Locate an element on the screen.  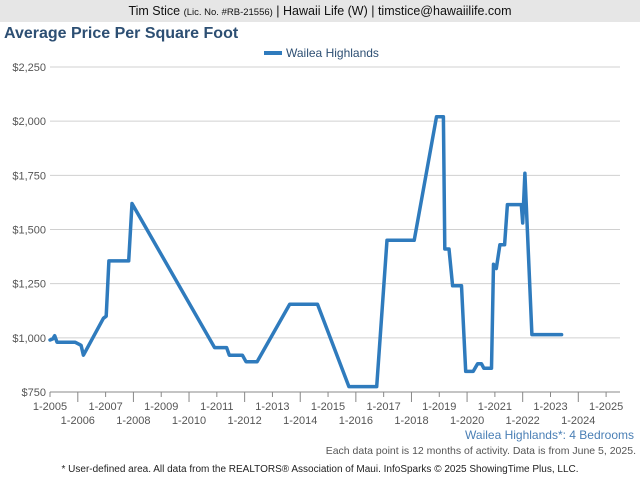
legend-label: Wailea Highlands is located at coordinates (332, 53).